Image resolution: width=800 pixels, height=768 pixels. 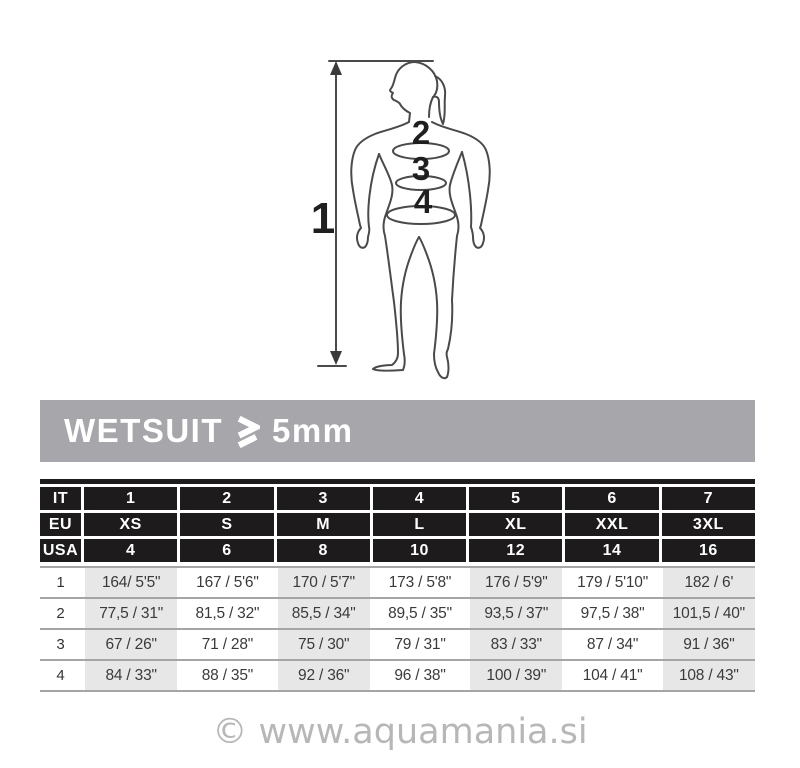 What do you see at coordinates (516, 524) in the screenshot?
I see `header-size-cell: XL` at bounding box center [516, 524].